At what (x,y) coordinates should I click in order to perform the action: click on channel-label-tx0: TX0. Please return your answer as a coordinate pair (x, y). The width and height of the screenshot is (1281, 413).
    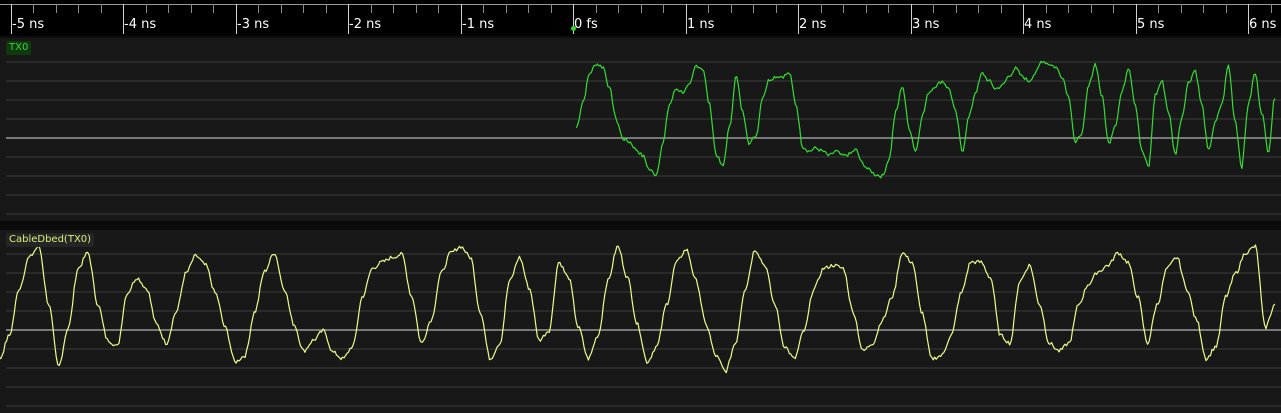
    Looking at the image, I should click on (19, 48).